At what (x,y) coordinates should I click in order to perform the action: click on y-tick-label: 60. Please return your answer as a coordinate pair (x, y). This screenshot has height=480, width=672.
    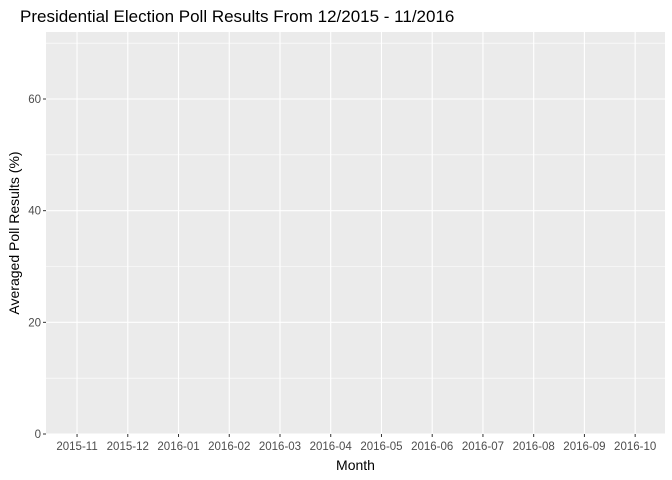
    Looking at the image, I should click on (34, 100).